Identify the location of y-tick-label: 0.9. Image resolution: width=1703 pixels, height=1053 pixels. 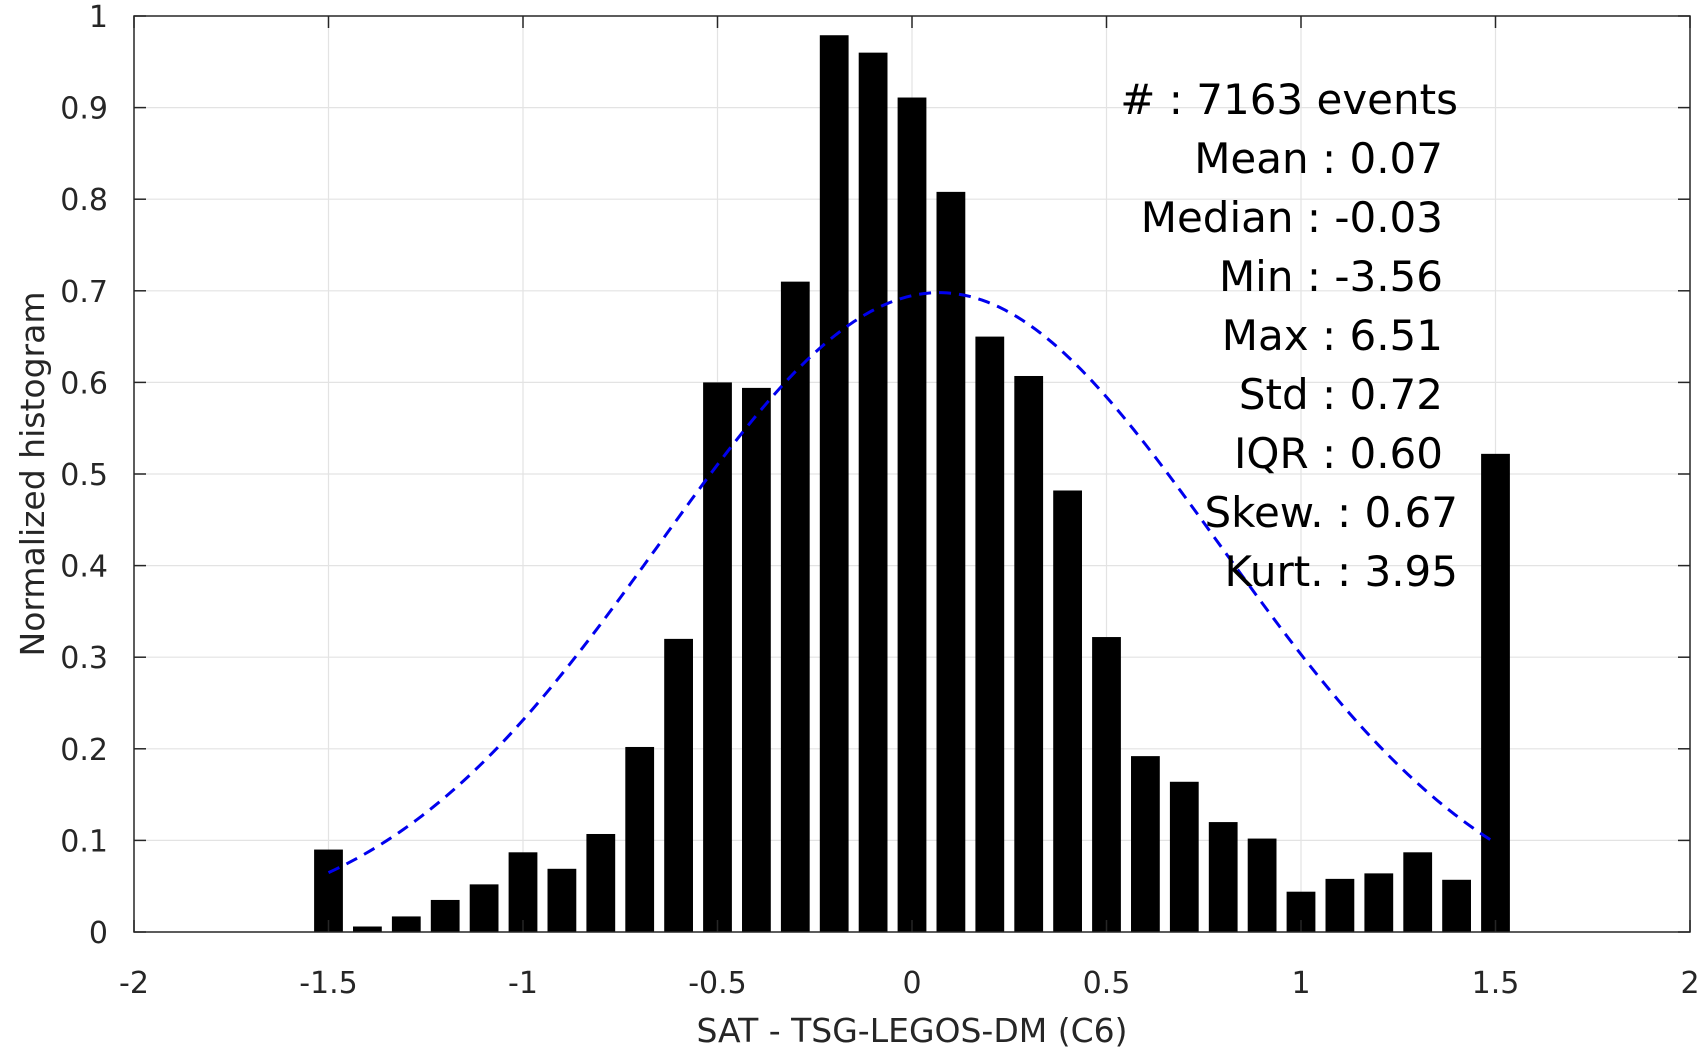
(84, 109).